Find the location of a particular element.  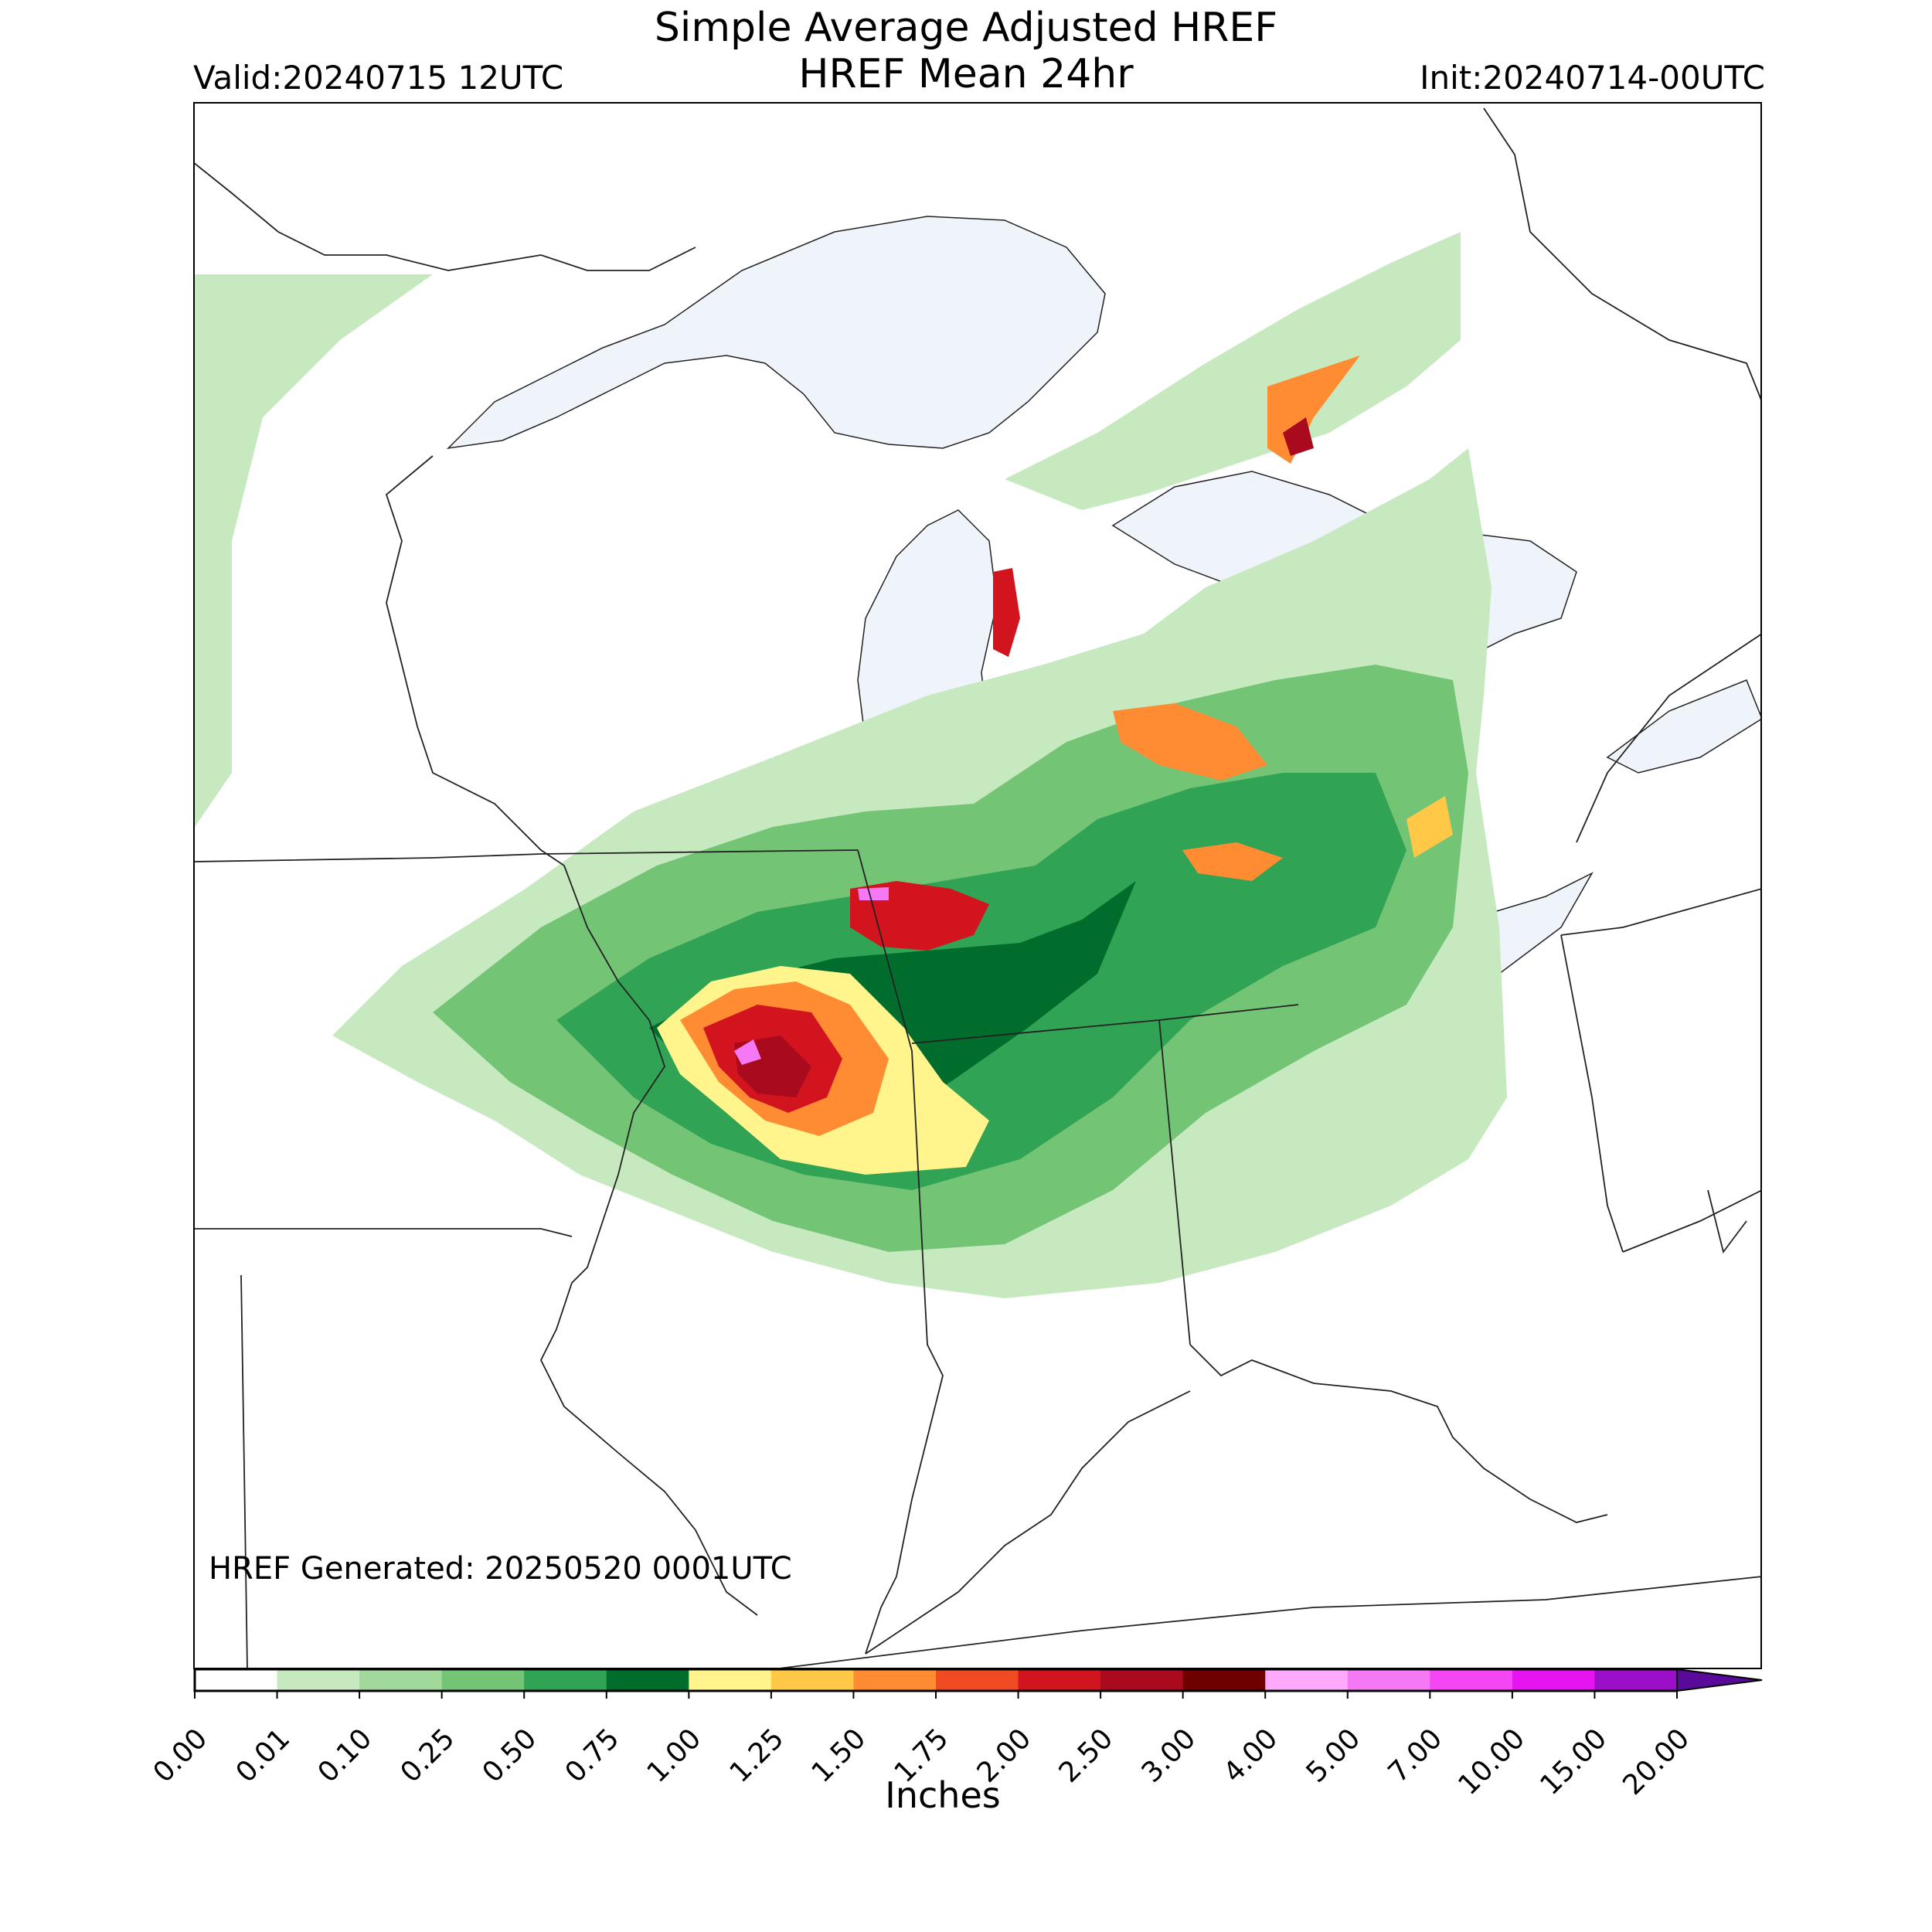

precip-cluster-ontario-core is located at coordinates (1298, 436).